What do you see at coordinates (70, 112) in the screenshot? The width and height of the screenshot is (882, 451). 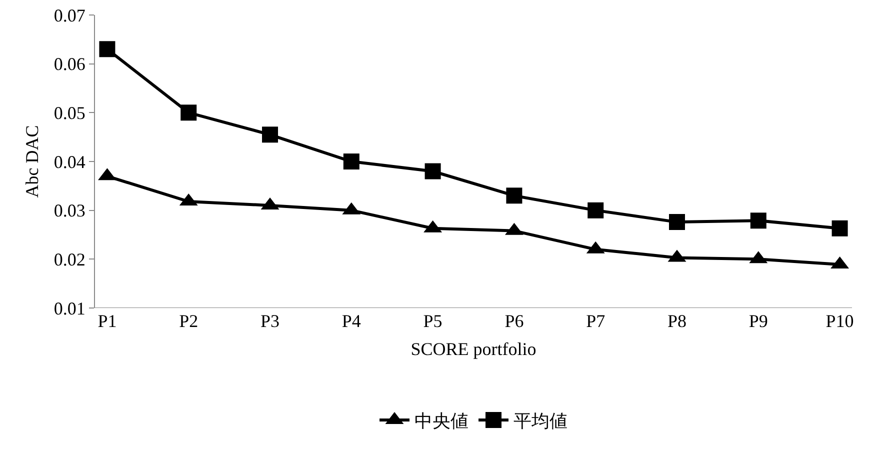 I see `y-tick-label: 0.05` at bounding box center [70, 112].